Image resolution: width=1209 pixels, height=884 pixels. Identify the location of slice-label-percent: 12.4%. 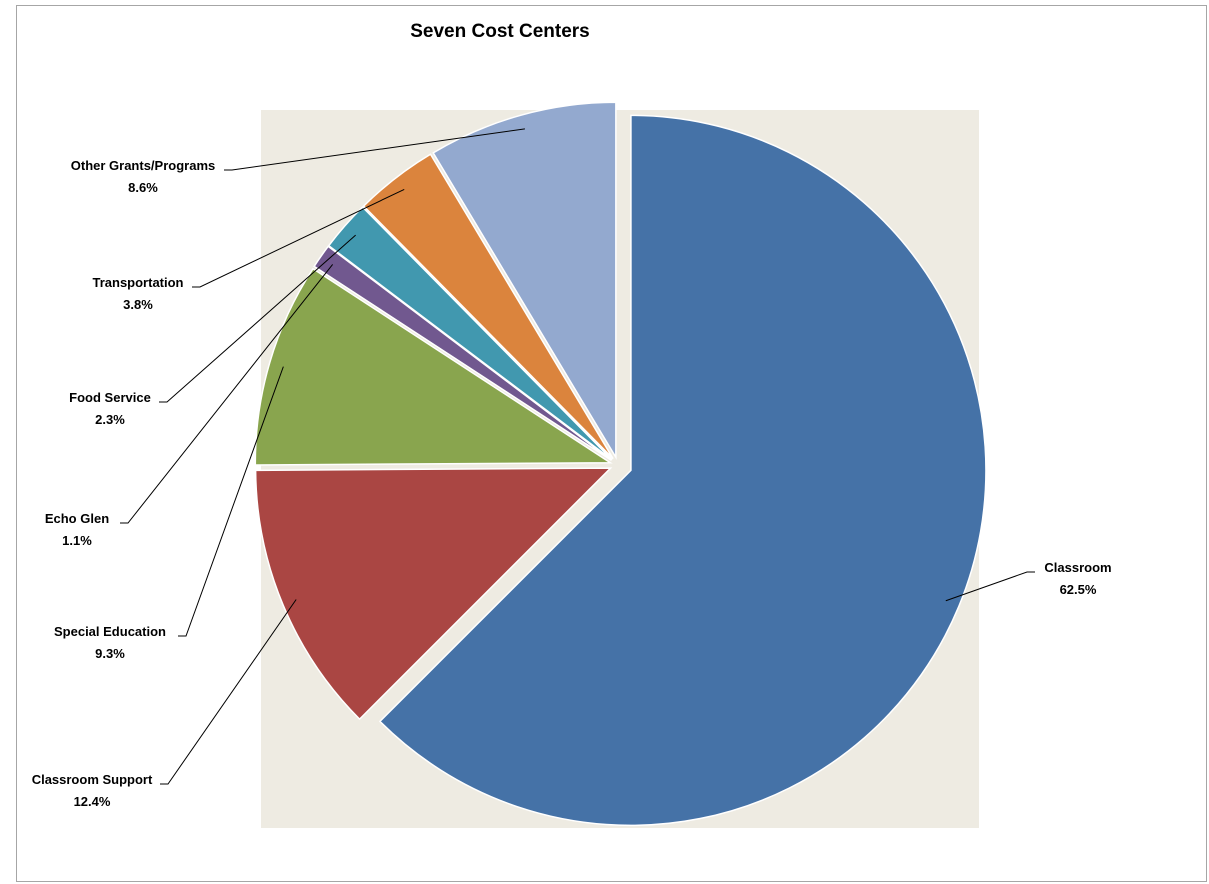
(92, 801).